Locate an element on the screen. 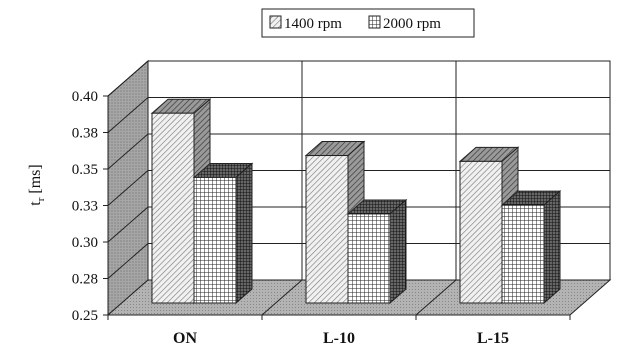 Image resolution: width=619 pixels, height=359 pixels. y-axis-title-symbol: t is located at coordinates (35, 203).